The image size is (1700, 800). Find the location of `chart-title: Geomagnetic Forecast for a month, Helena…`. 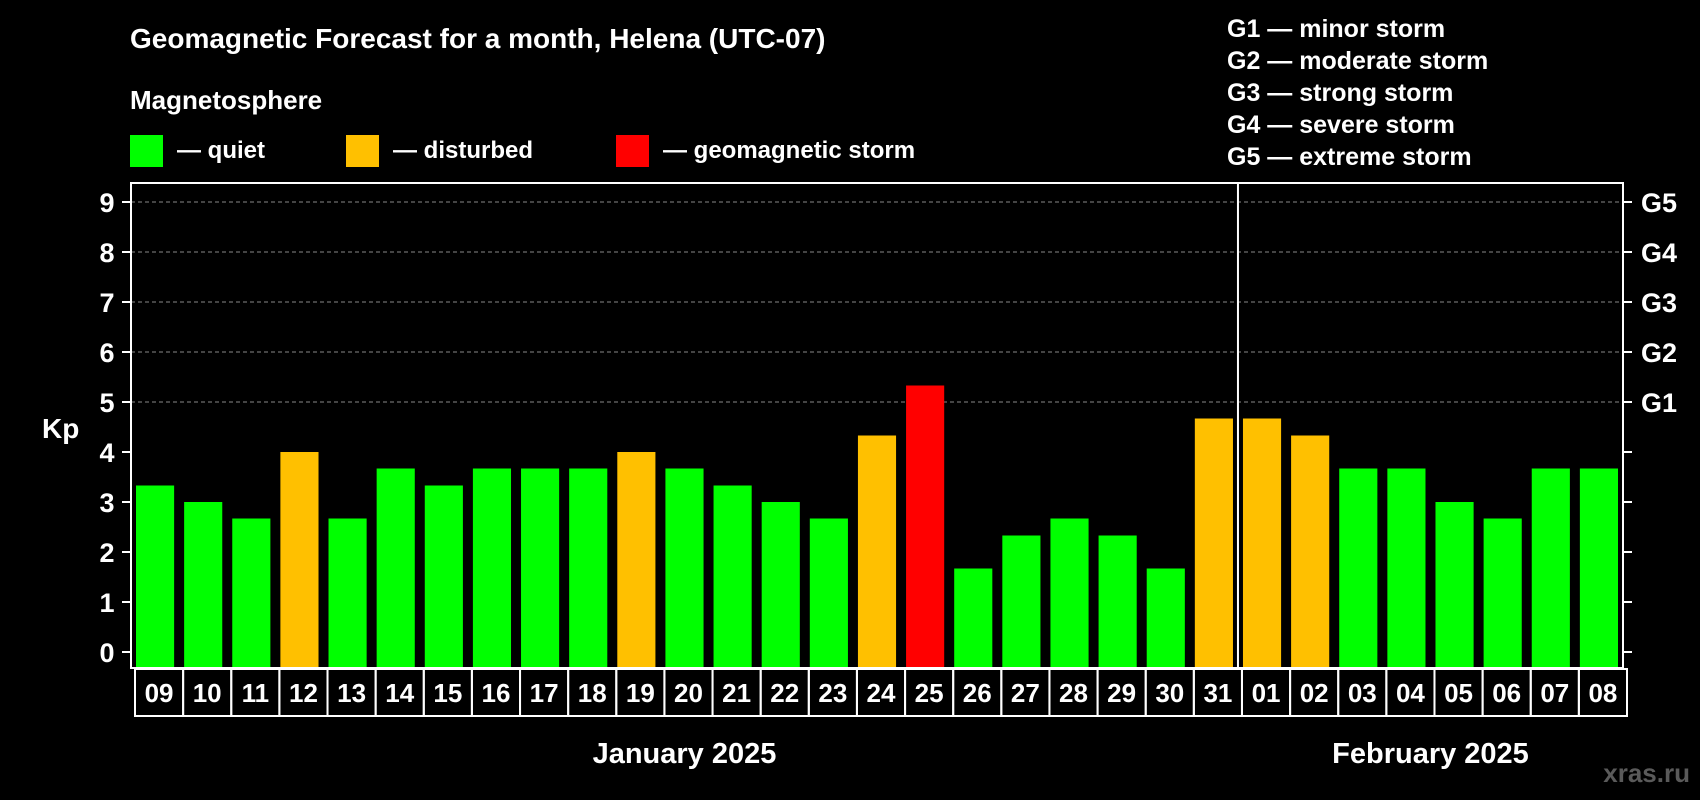

chart-title: Geomagnetic Forecast for a month, Helena… is located at coordinates (477, 38).